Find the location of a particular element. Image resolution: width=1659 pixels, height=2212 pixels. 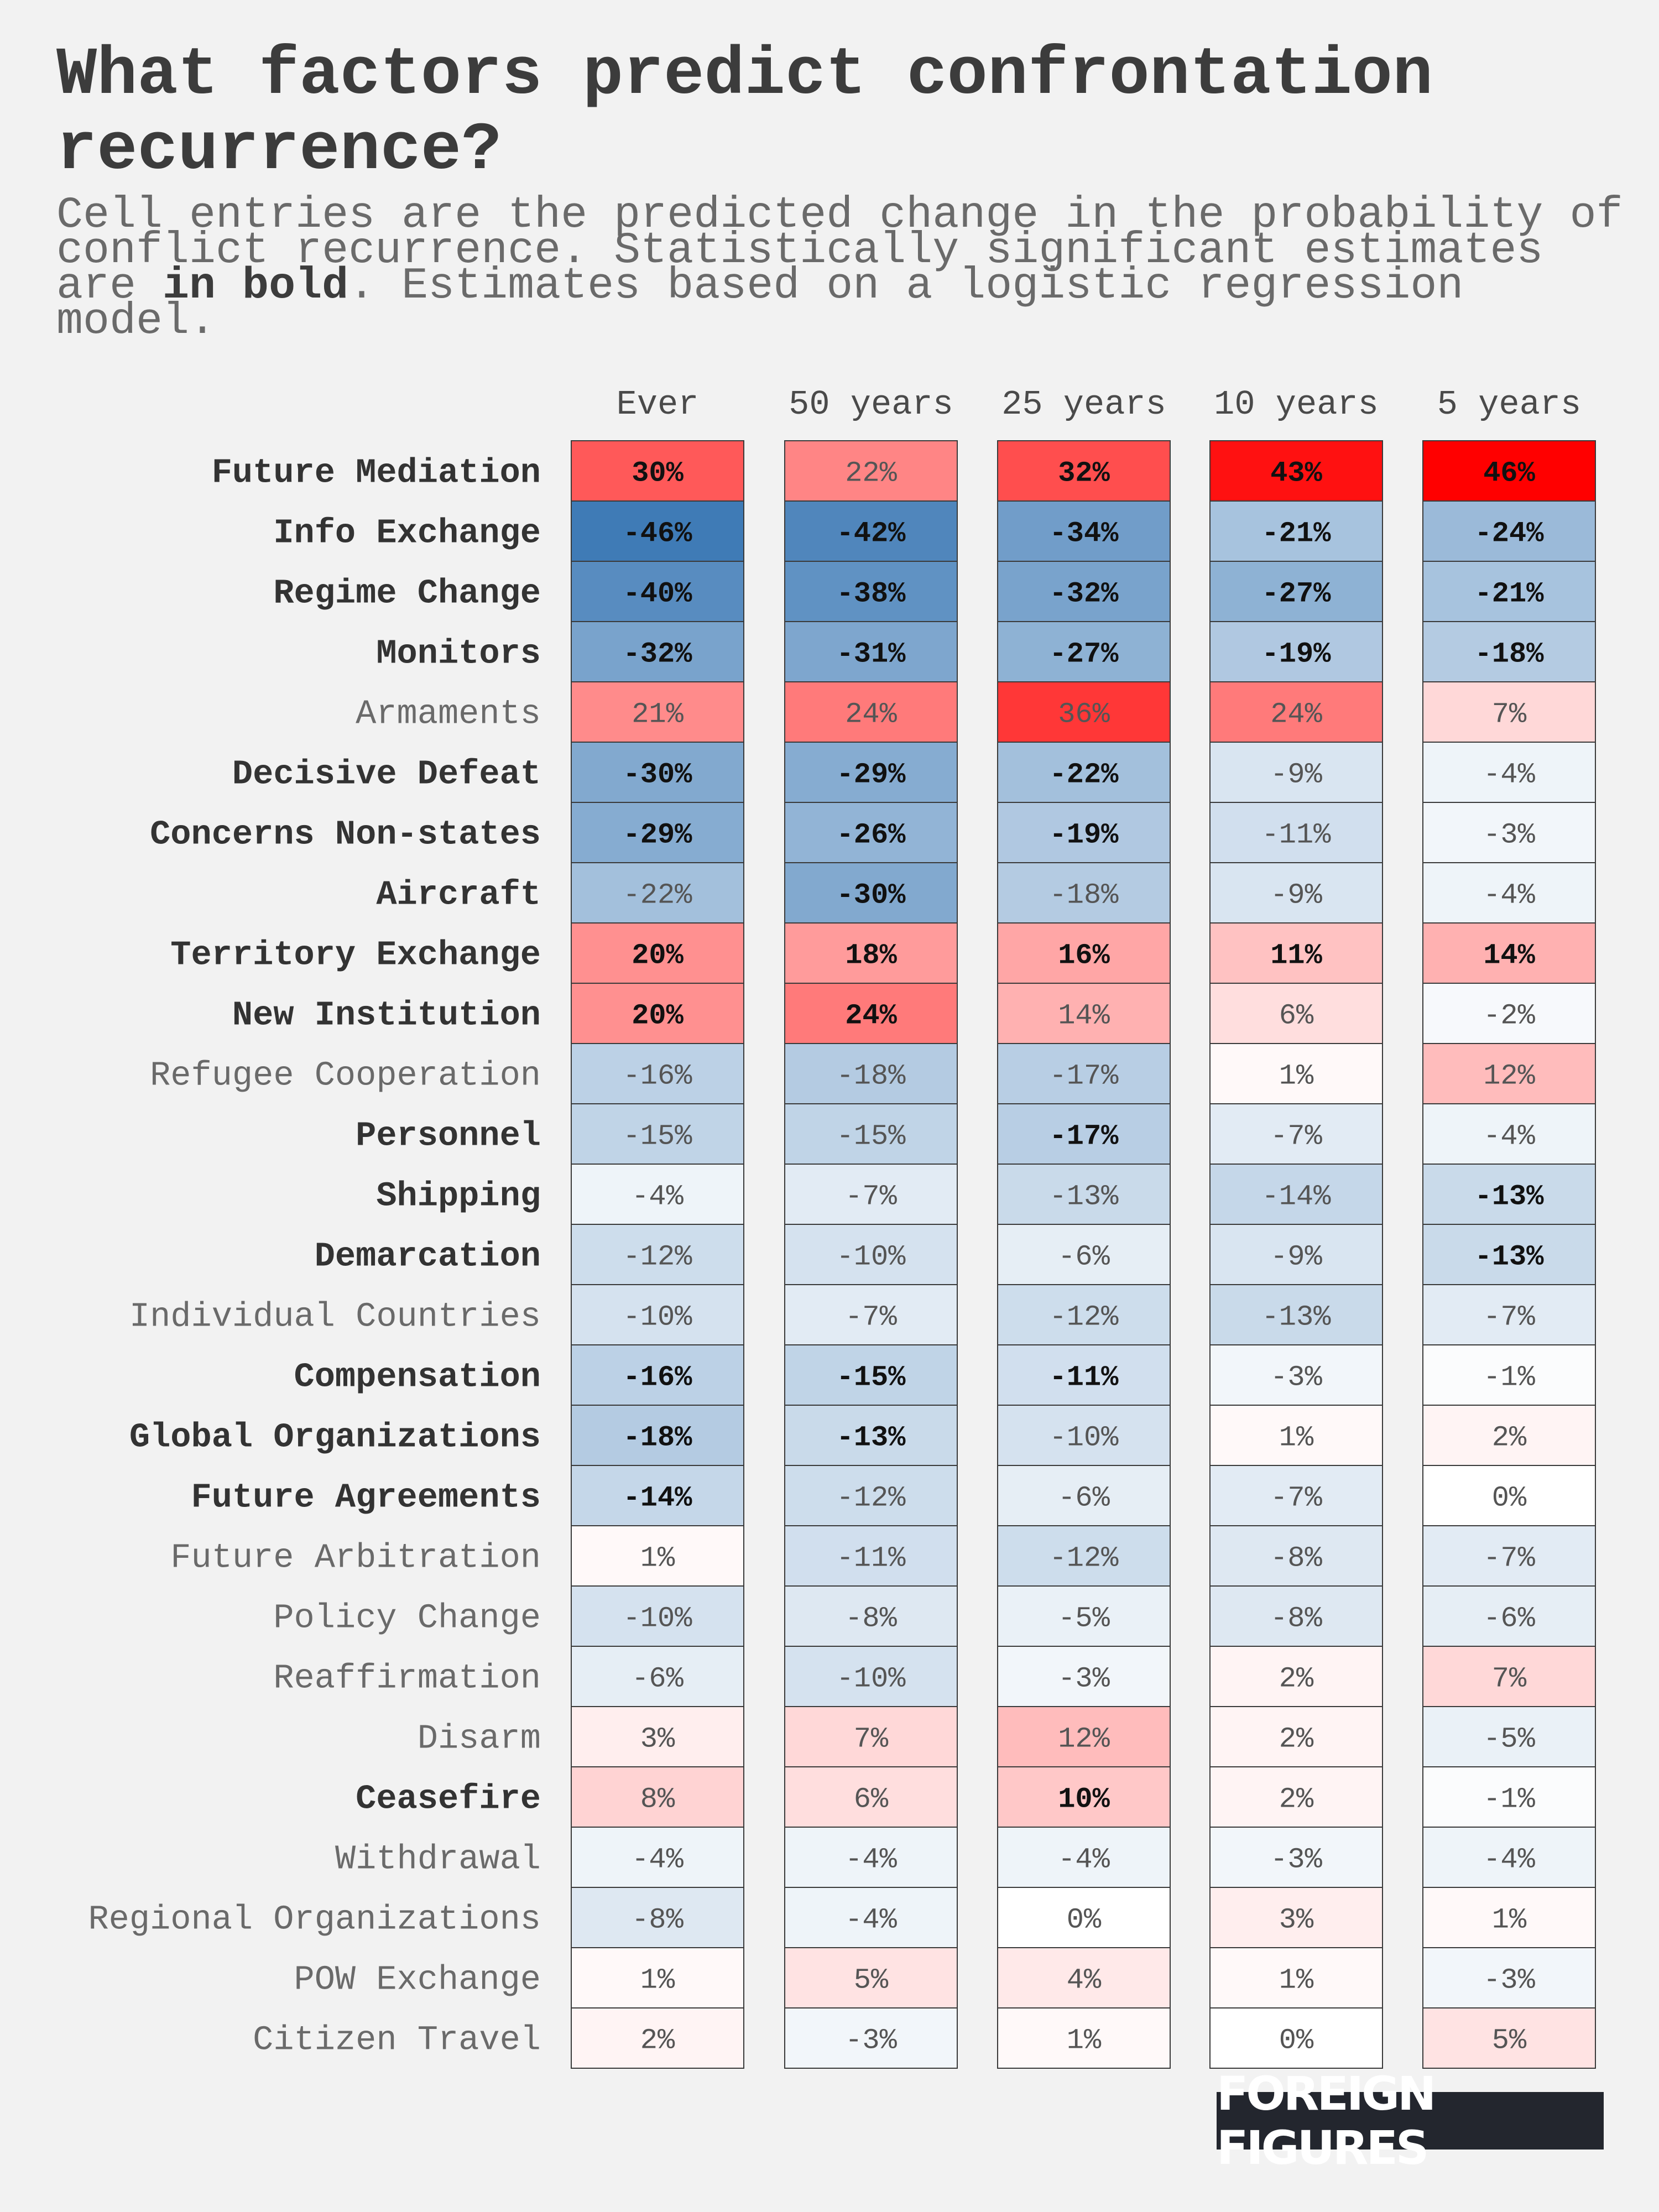

cell-value-label: -17% is located at coordinates (1084, 1077).